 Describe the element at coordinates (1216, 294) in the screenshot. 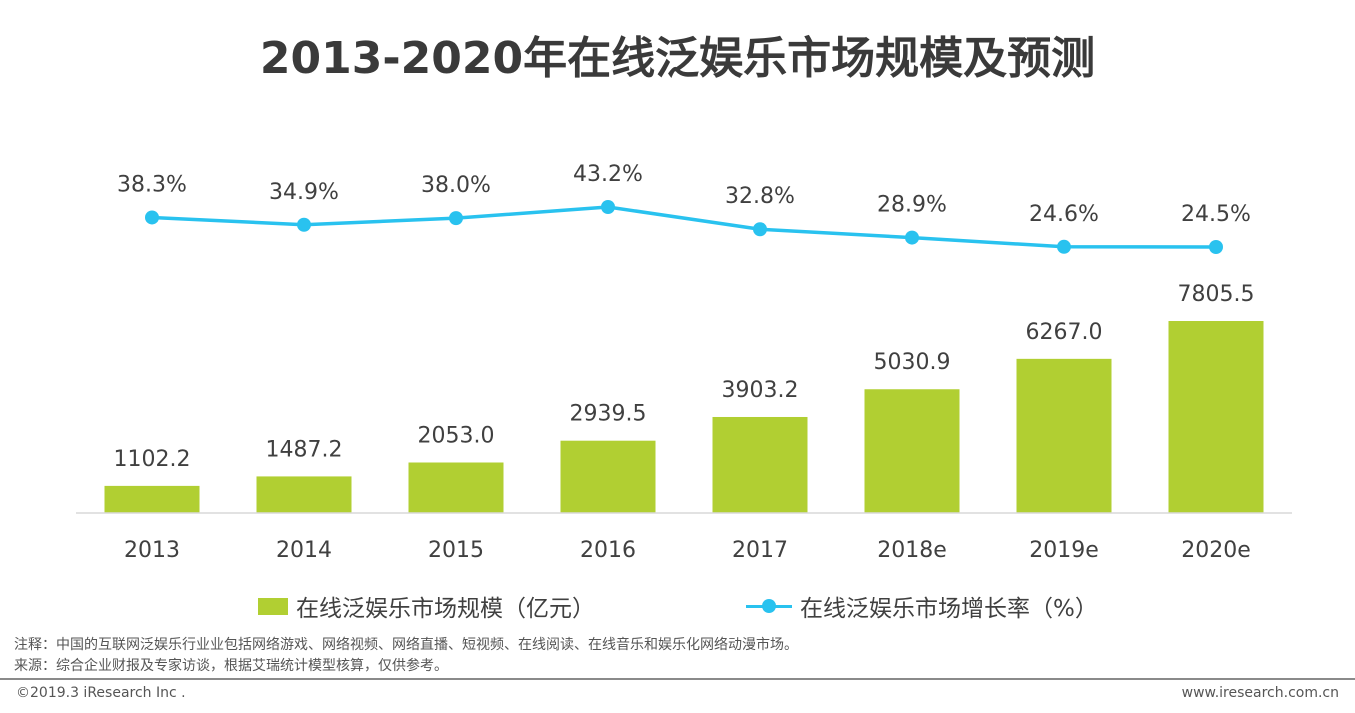

I see `bar-value-label-2020e: 7805.5` at that location.